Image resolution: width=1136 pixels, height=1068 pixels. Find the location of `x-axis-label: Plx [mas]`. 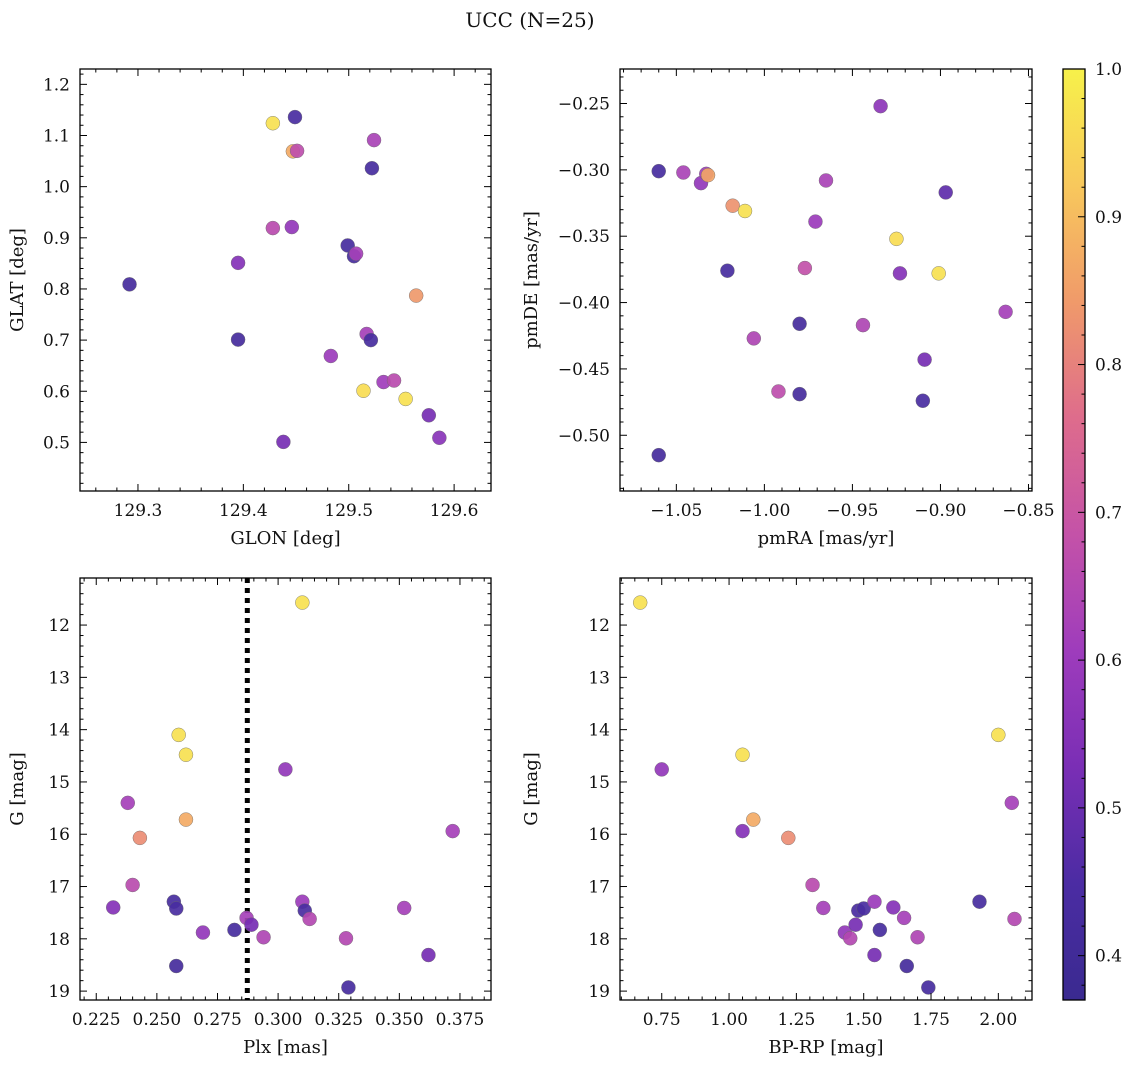

x-axis-label: Plx [mas] is located at coordinates (285, 1047).